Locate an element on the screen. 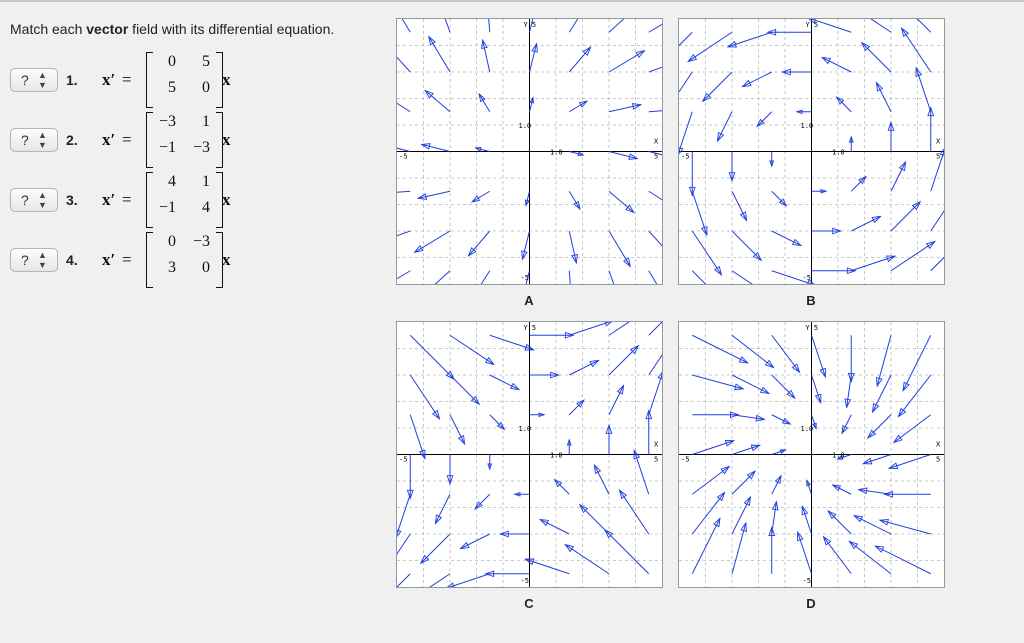 The image size is (1024, 643). equals-sign: = is located at coordinates (127, 139).